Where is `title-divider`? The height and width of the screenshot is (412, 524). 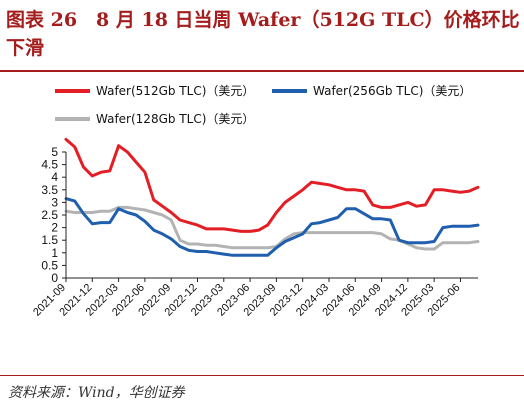
title-divider is located at coordinates (262, 71).